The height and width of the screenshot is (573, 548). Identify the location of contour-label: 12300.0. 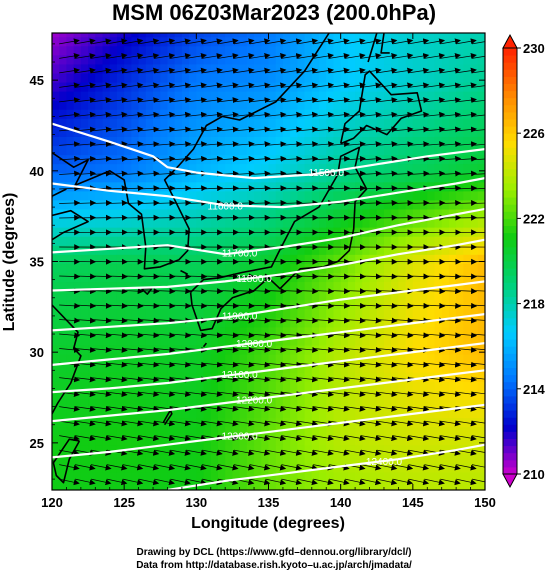
(240, 437).